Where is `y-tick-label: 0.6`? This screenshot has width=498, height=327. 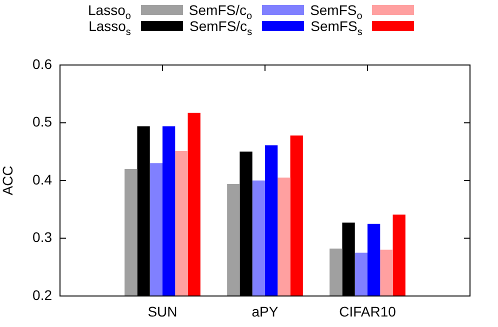 y-tick-label: 0.6 is located at coordinates (42, 64).